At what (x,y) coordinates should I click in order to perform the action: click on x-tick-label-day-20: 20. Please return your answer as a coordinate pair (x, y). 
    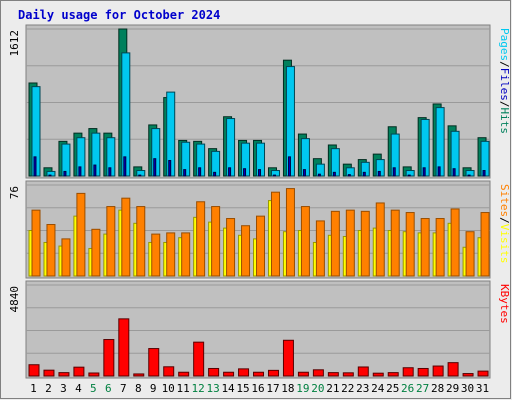
    Looking at the image, I should click on (317, 388).